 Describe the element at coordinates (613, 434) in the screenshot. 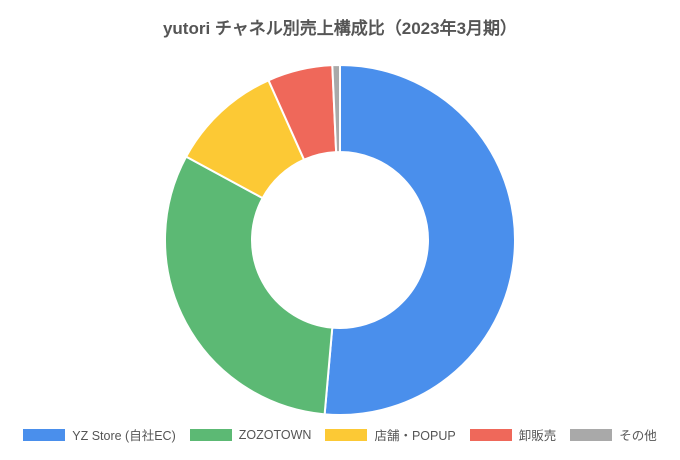

I see `legend-item: その他` at that location.